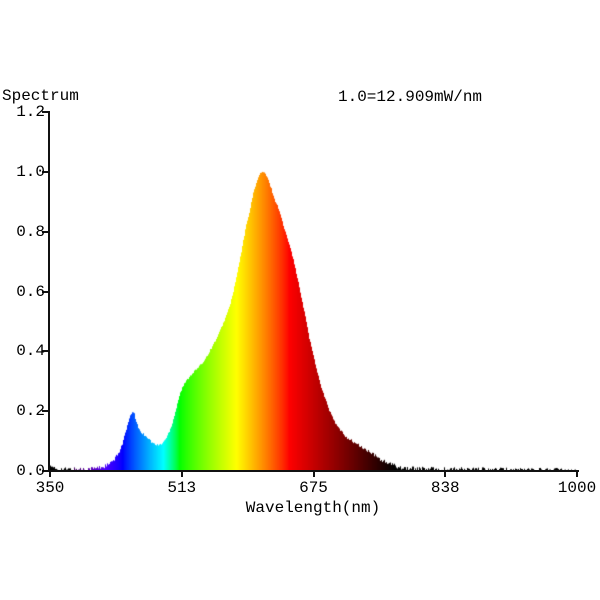 This screenshot has height=600, width=600. Describe the element at coordinates (50, 488) in the screenshot. I see `x-tick-label: 350` at that location.